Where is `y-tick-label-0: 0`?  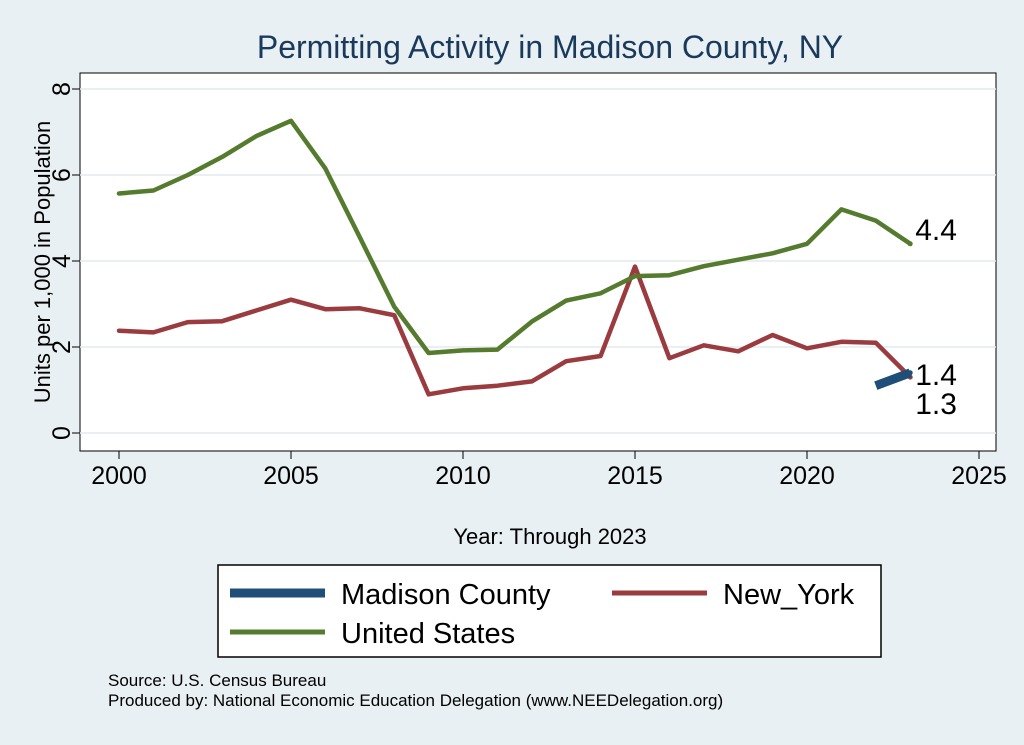
y-tick-label-0: 0 is located at coordinates (62, 433).